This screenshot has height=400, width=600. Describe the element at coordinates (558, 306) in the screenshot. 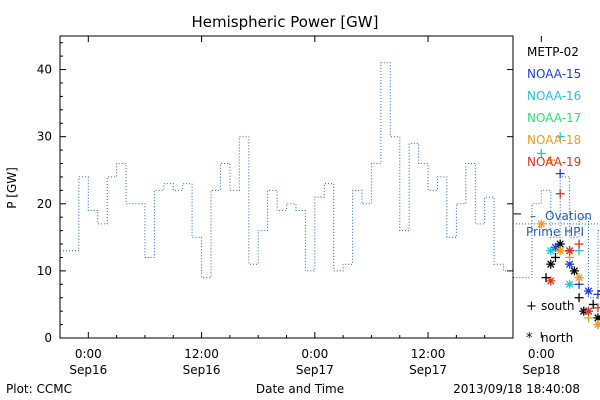

I see `south-label: south` at that location.